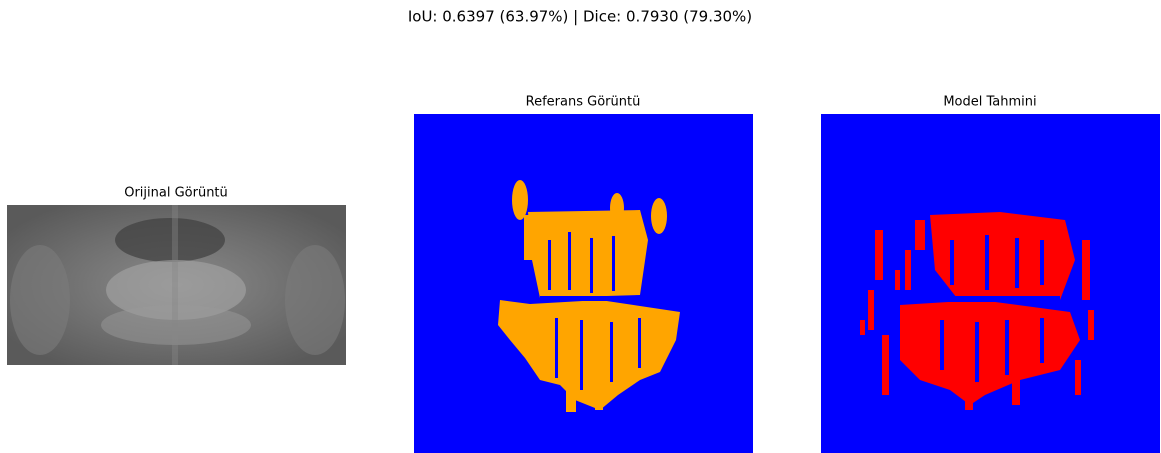 The image size is (1161, 453). What do you see at coordinates (989, 102) in the screenshot?
I see `panel-title: Model Tahmini` at bounding box center [989, 102].